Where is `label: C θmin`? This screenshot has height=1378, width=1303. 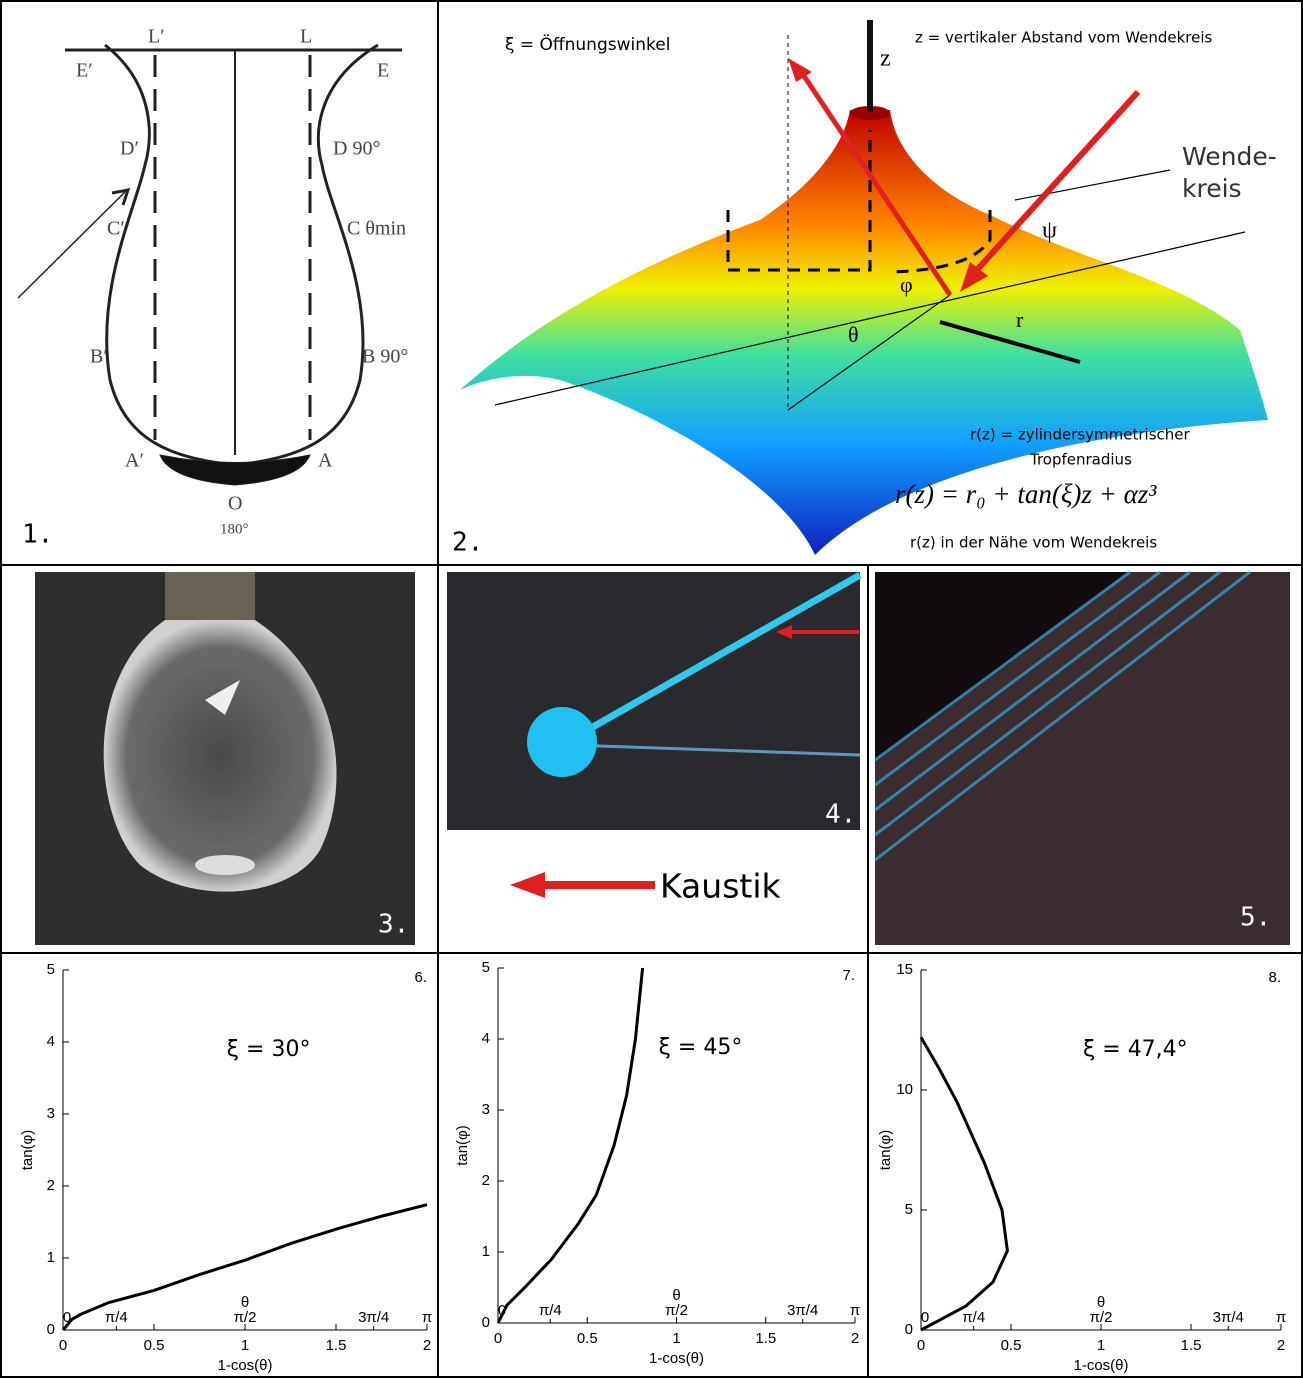
label: C θmin is located at coordinates (376, 229).